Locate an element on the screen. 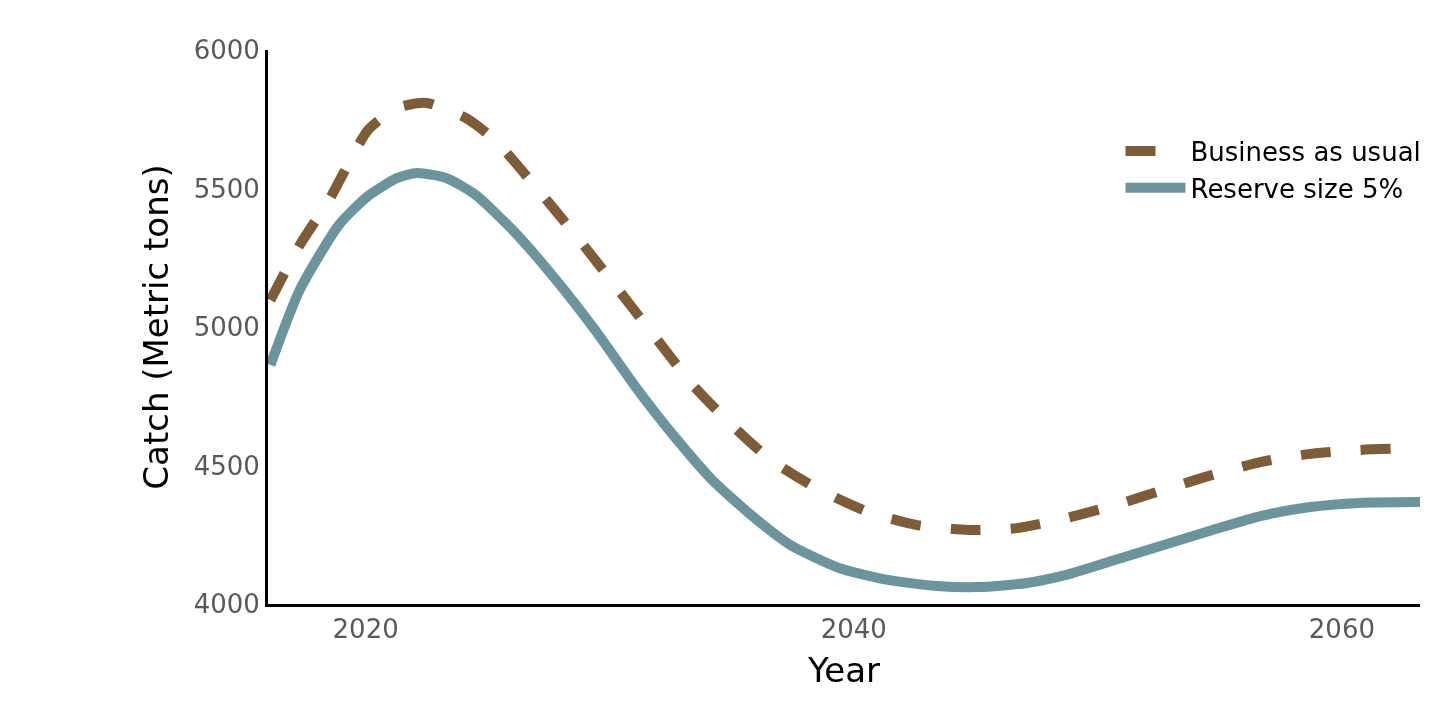 Image resolution: width=1440 pixels, height=711 pixels. x-tick-label: 2040 is located at coordinates (853, 629).